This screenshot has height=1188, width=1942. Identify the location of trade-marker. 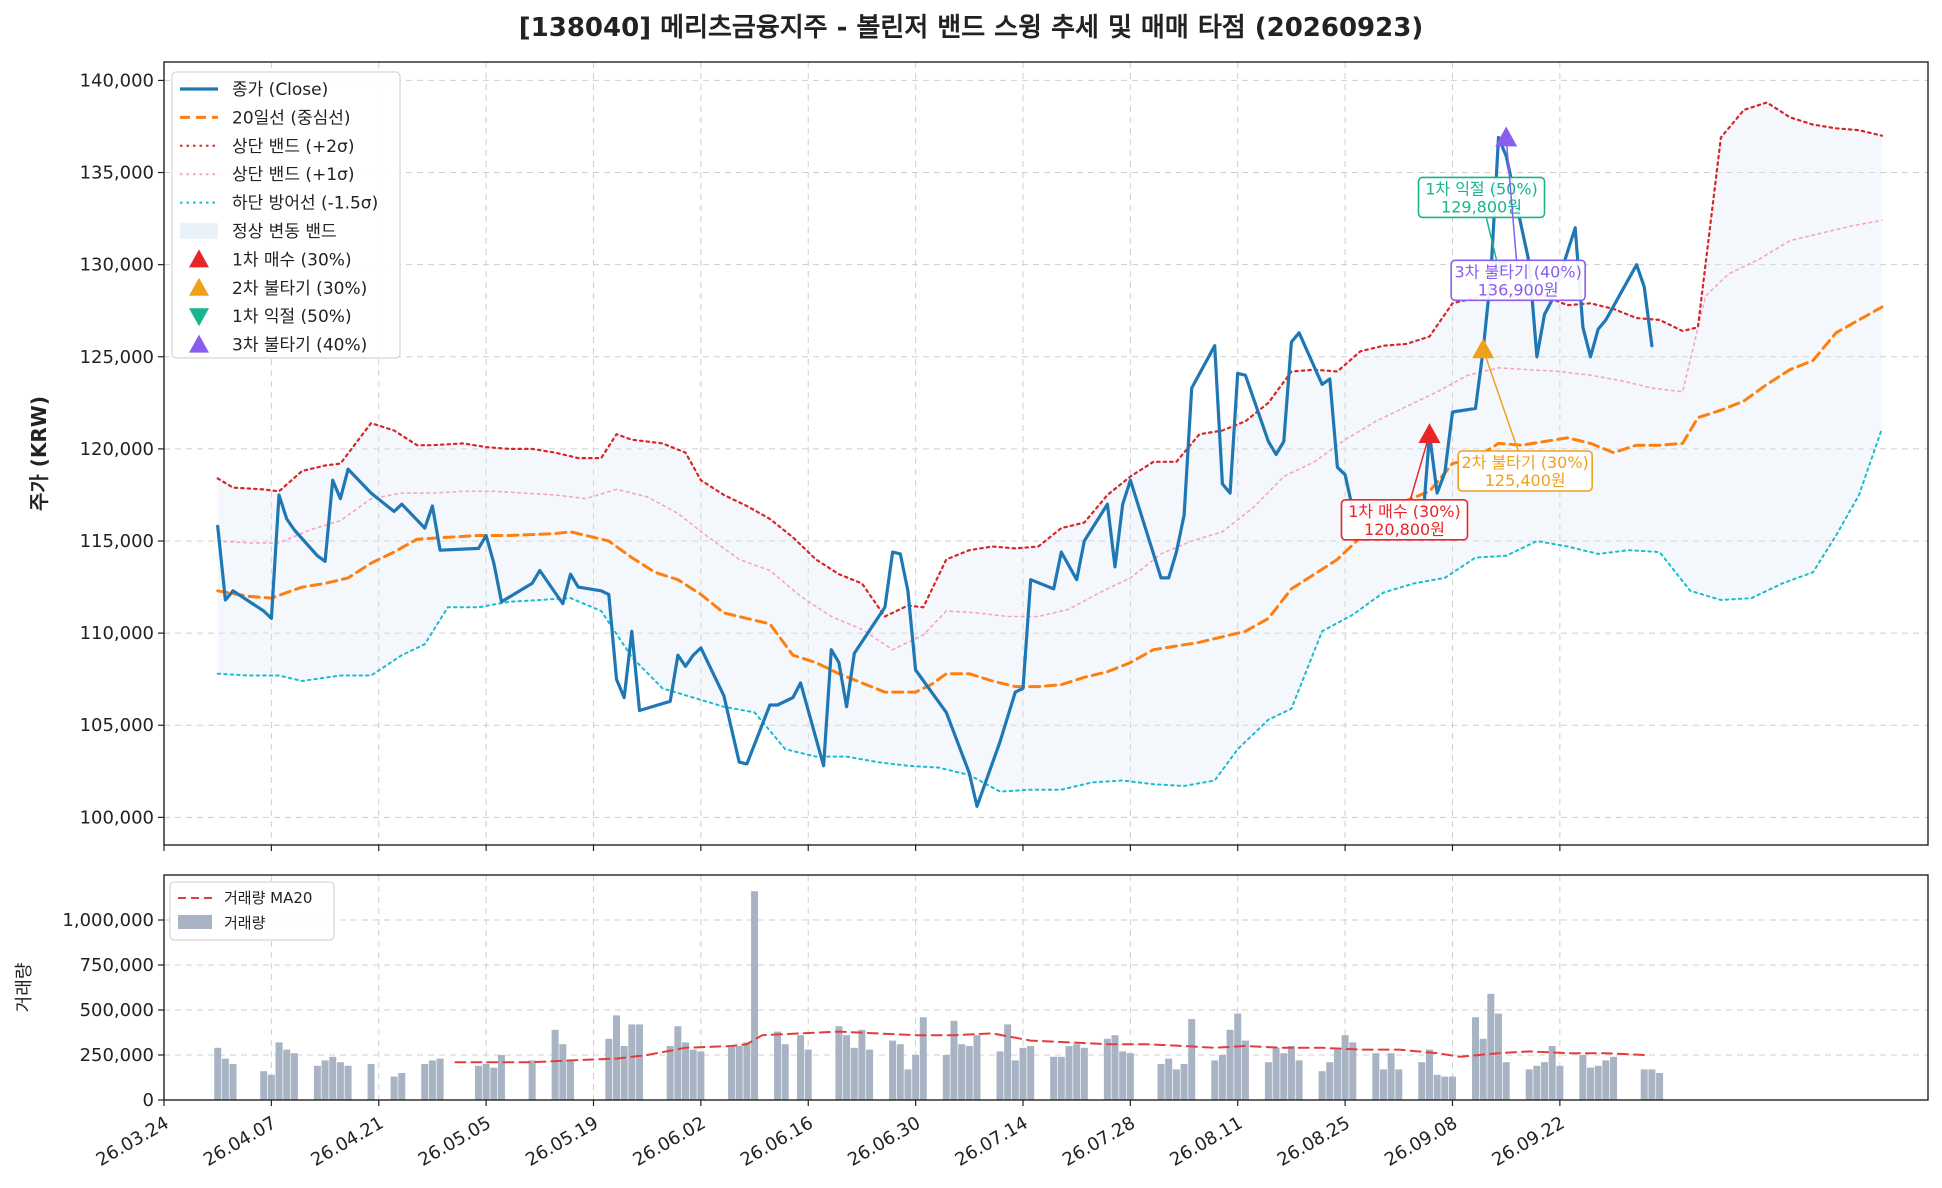
(1506, 136).